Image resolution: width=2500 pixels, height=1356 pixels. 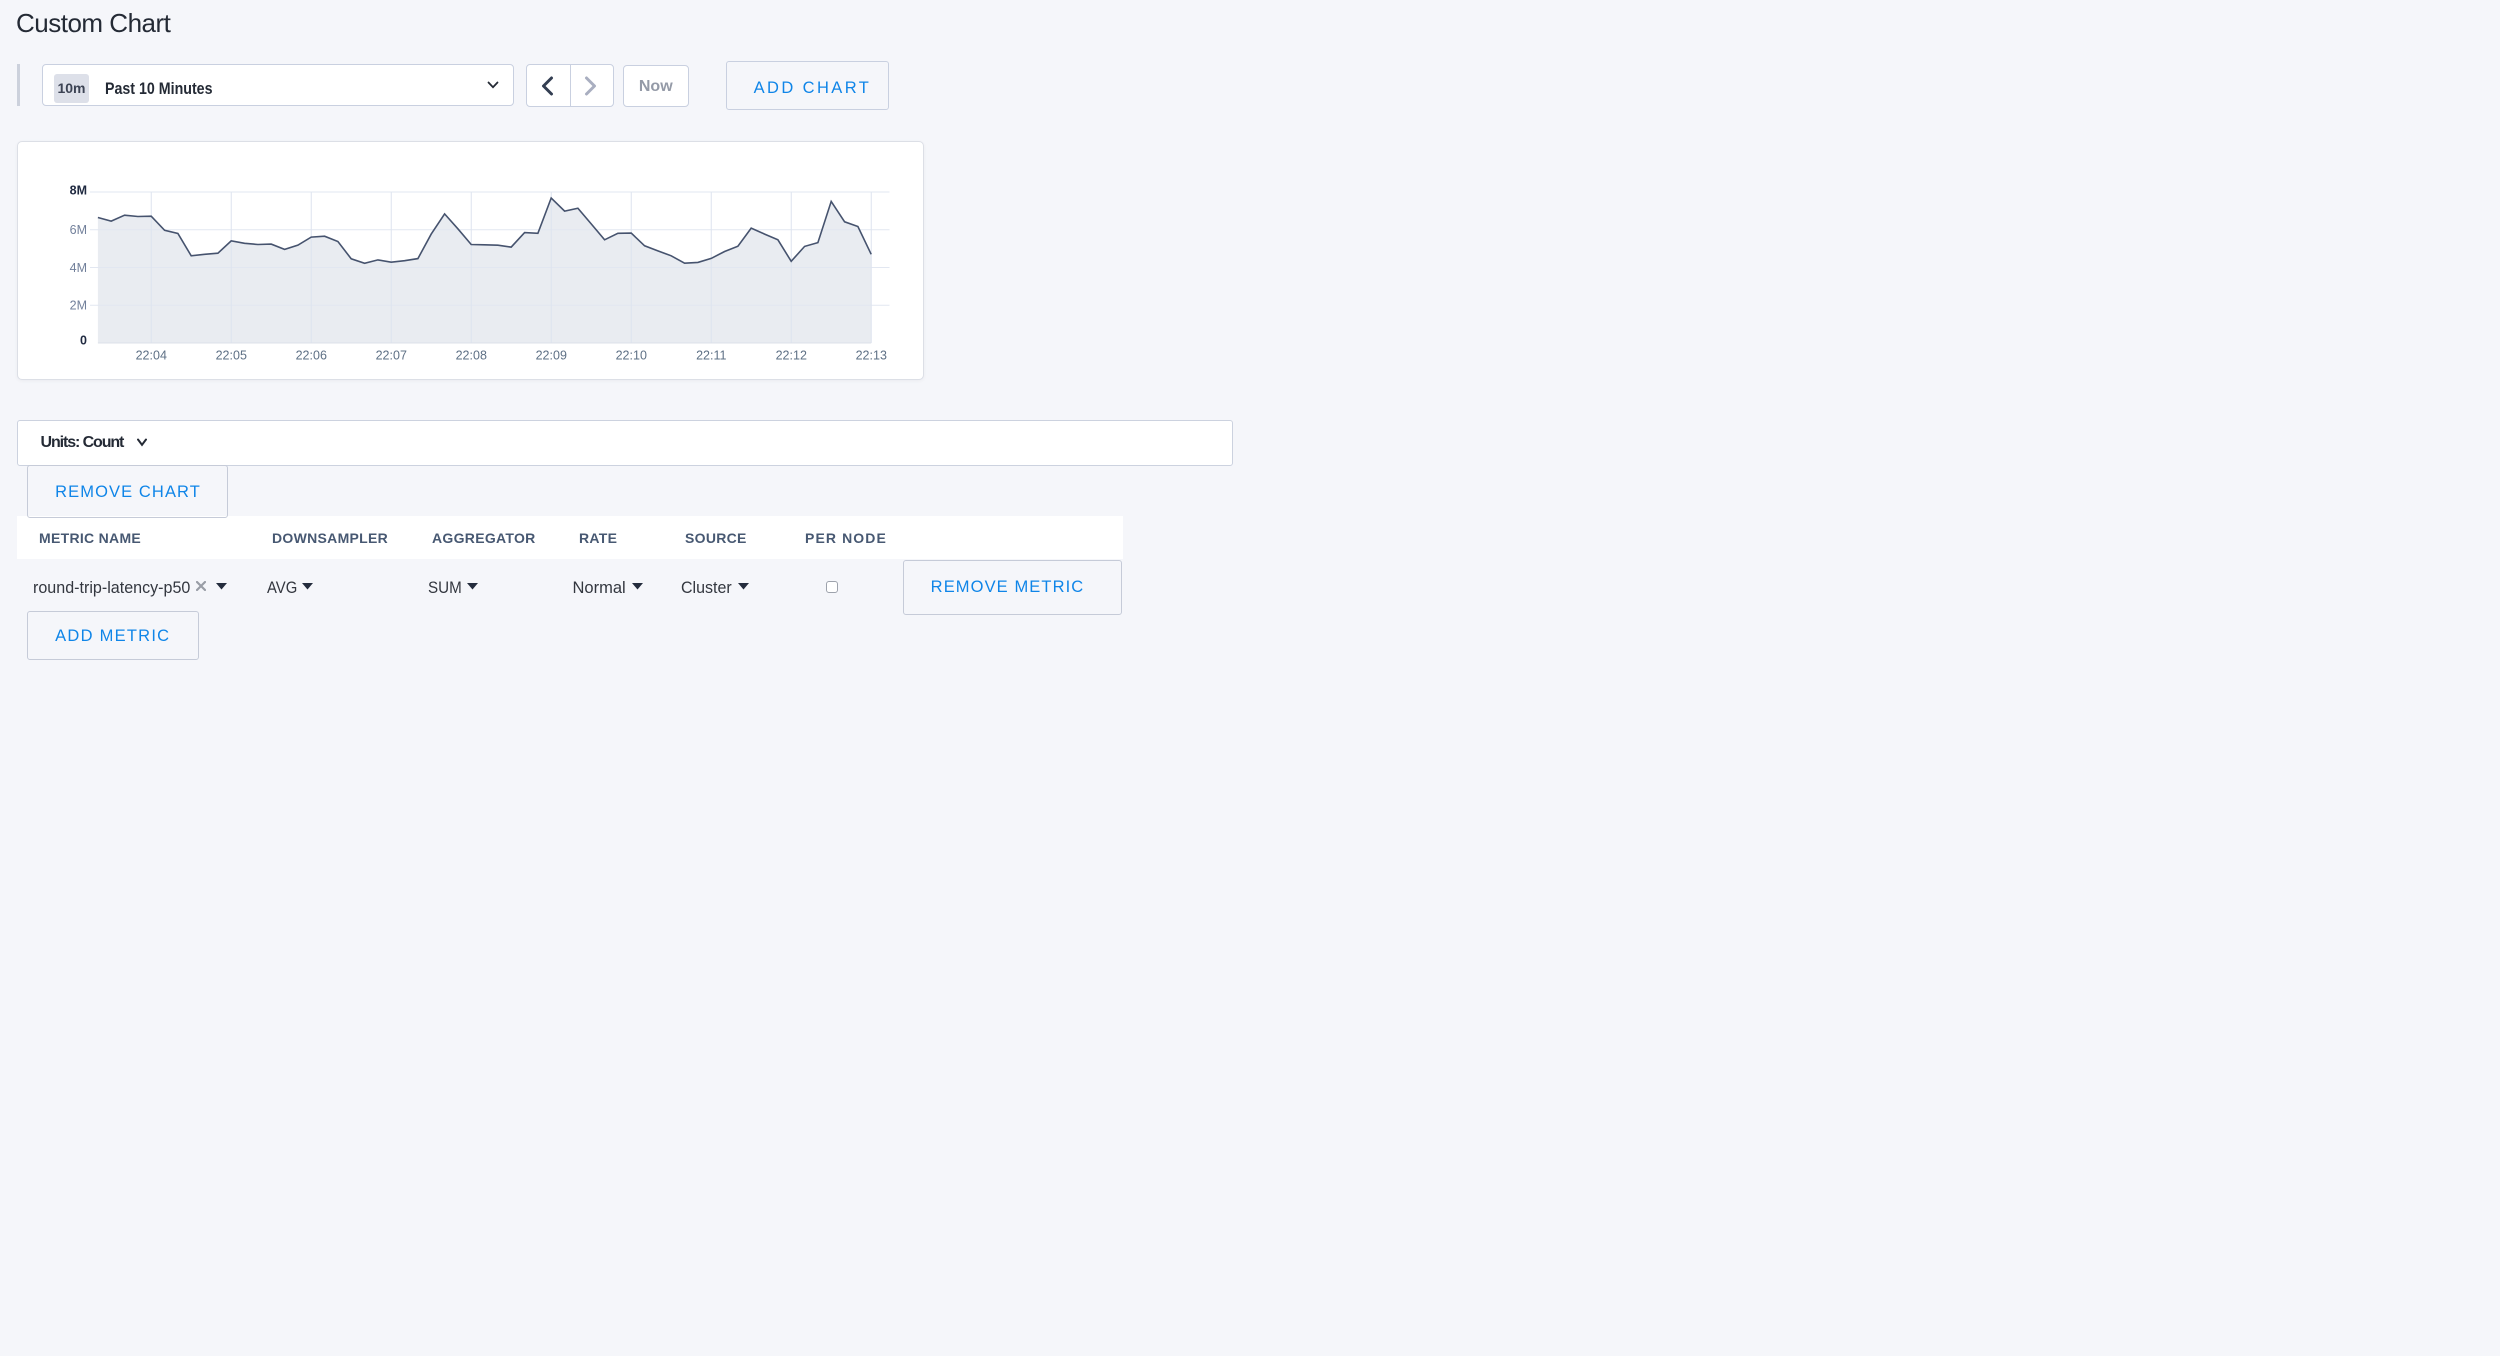 What do you see at coordinates (77, 190) in the screenshot?
I see `svg-text: 8M` at bounding box center [77, 190].